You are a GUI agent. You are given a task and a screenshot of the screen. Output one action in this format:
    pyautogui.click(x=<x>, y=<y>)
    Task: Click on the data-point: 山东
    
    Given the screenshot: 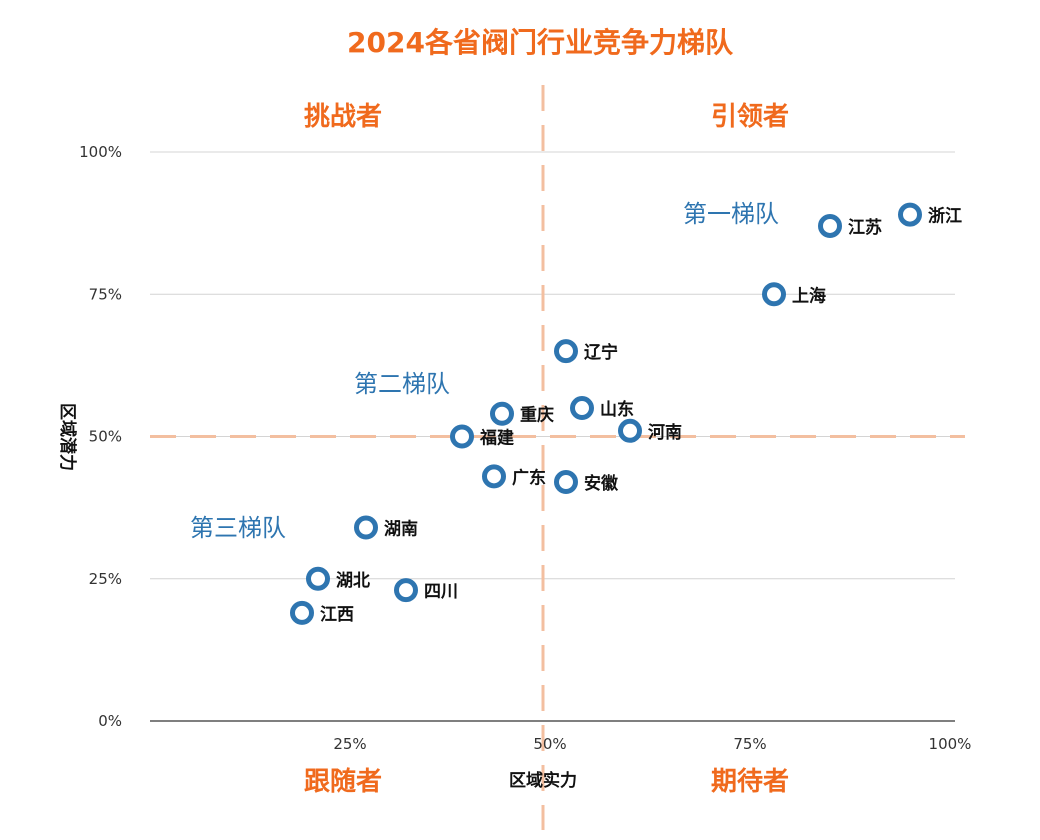 What is the action you would take?
    pyautogui.click(x=602, y=408)
    